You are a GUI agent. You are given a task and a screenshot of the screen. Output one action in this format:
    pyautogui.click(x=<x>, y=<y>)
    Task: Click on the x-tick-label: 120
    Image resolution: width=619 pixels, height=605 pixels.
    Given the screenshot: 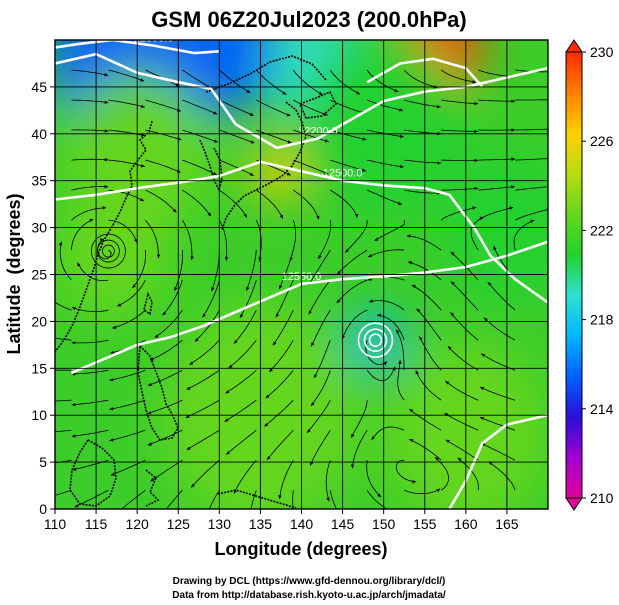 What is the action you would take?
    pyautogui.click(x=137, y=524)
    